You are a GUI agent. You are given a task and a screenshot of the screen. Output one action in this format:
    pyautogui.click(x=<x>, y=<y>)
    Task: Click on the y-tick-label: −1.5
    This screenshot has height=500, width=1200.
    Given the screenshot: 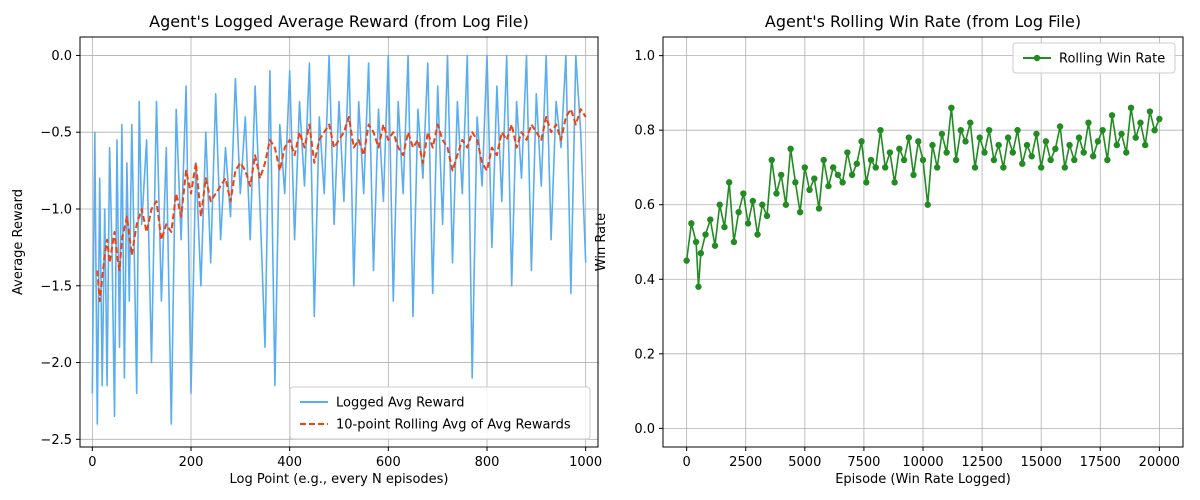 What is the action you would take?
    pyautogui.click(x=56, y=286)
    